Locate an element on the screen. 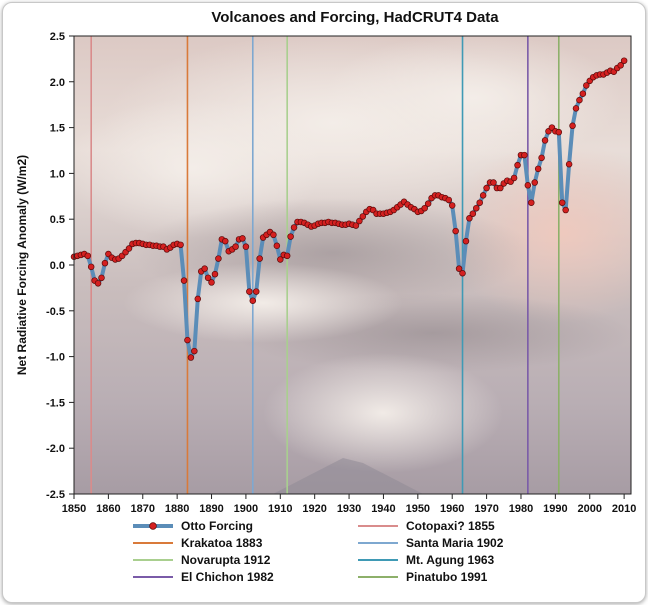 The height and width of the screenshot is (605, 648). x-tick-label: 1850 is located at coordinates (74, 509).